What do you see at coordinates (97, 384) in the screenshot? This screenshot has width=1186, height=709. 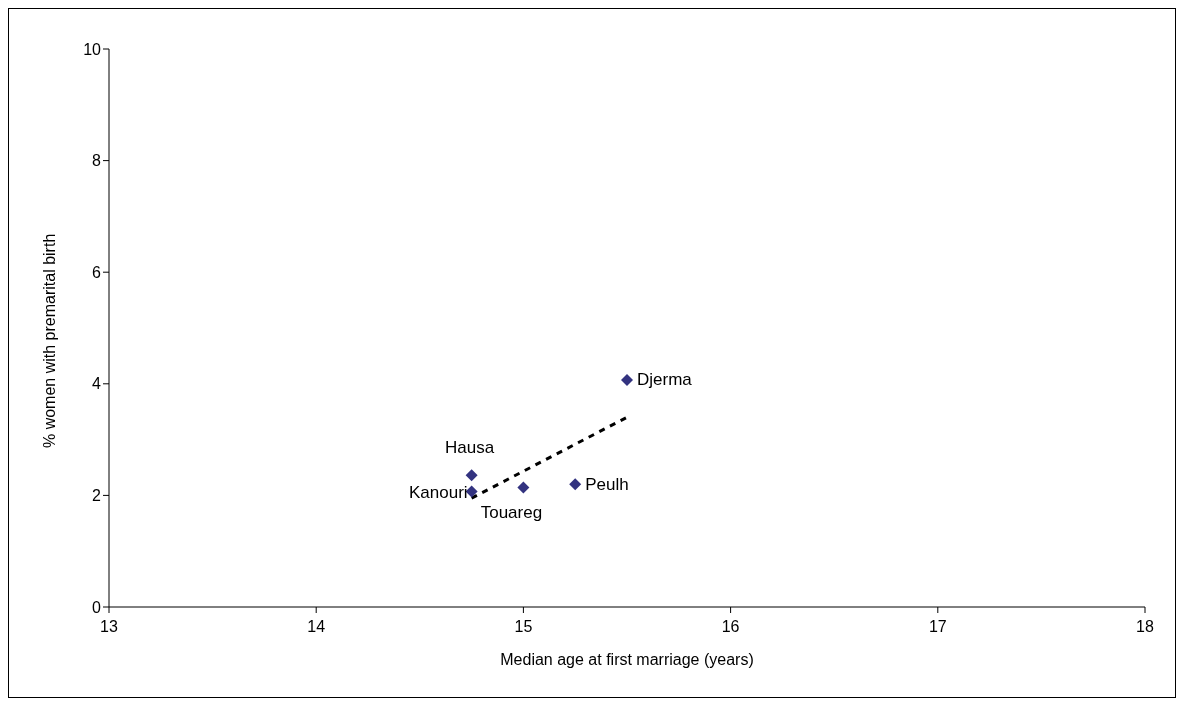 I see `y-tick-label: 4` at bounding box center [97, 384].